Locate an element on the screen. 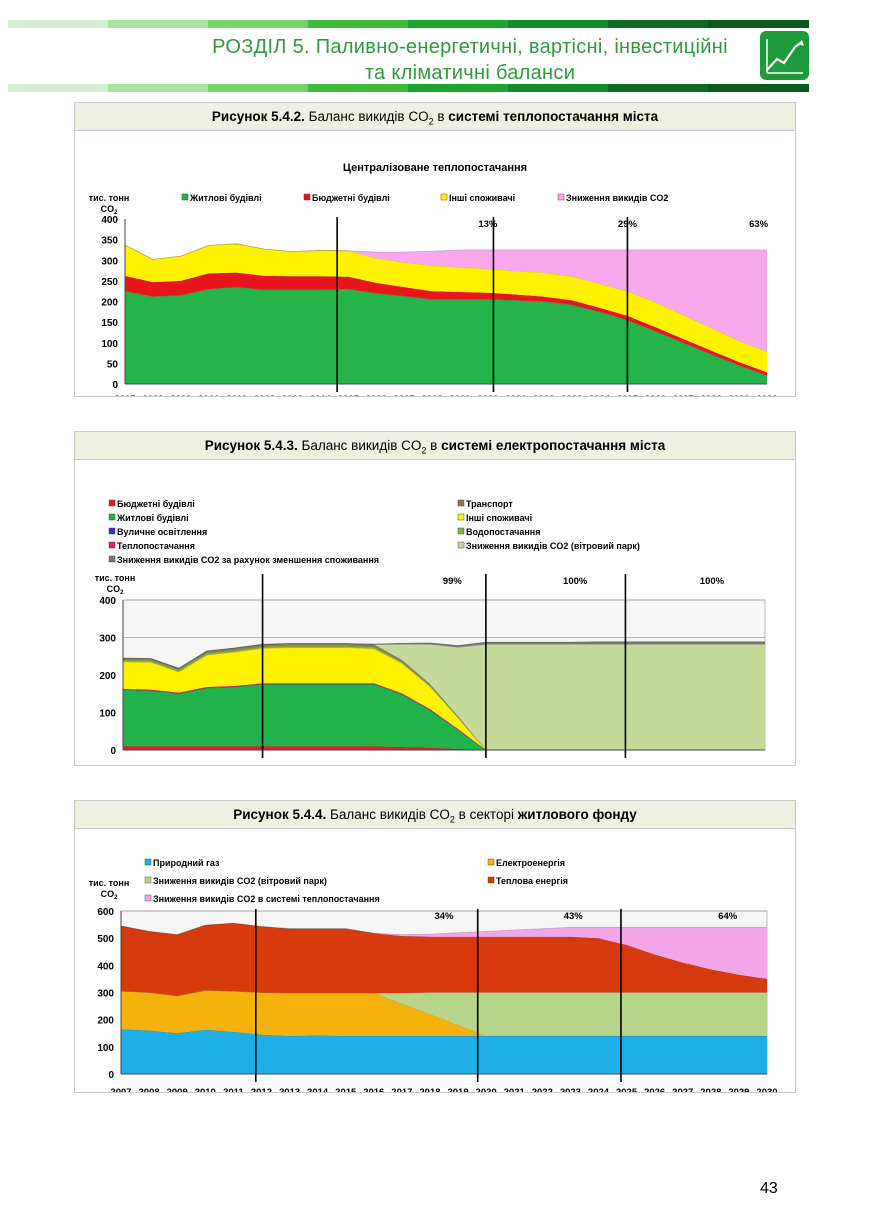 The width and height of the screenshot is (869, 1228). percent-annotation: 63% is located at coordinates (759, 224).